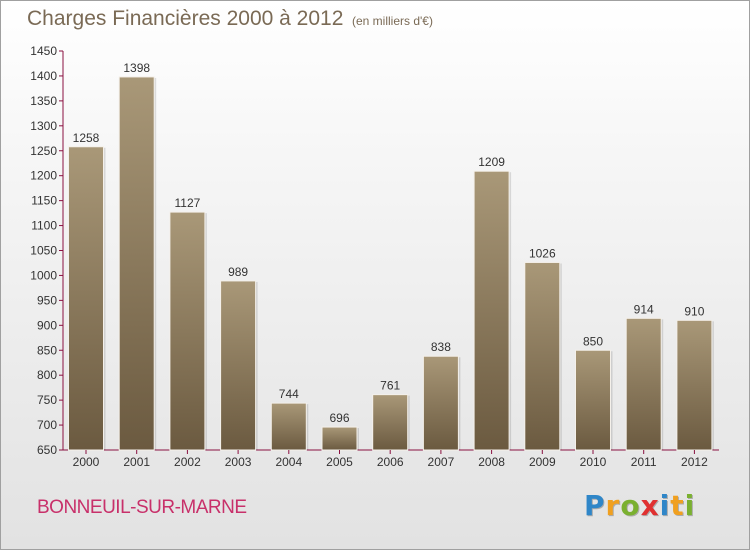 Image resolution: width=750 pixels, height=550 pixels. What do you see at coordinates (43, 275) in the screenshot?
I see `y-tick-label: 1000` at bounding box center [43, 275].